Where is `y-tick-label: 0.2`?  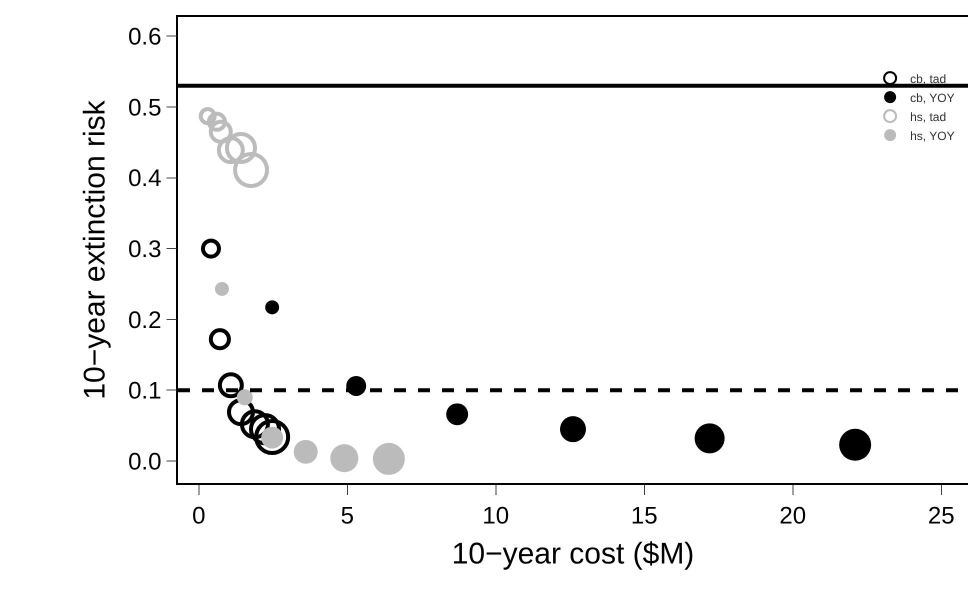 y-tick-label: 0.2 is located at coordinates (145, 320).